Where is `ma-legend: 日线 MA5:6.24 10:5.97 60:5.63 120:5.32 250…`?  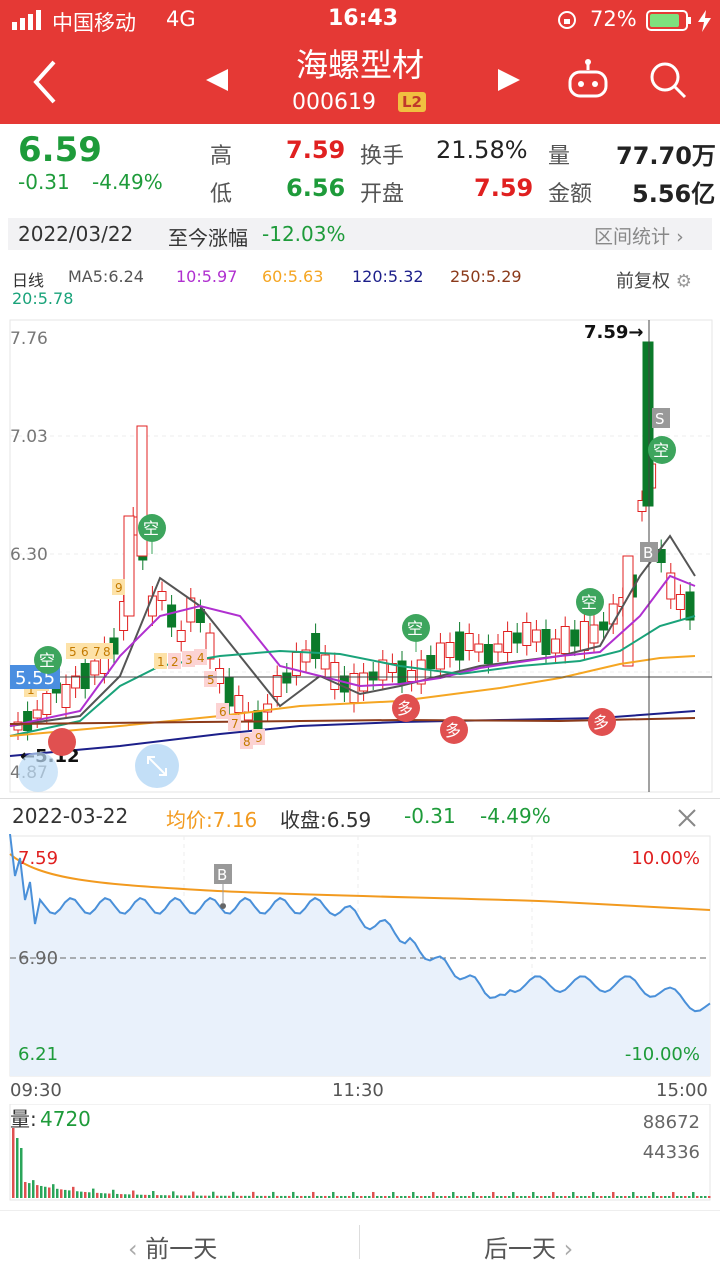
ma-legend: 日线 MA5:6.24 10:5.97 60:5.63 120:5.32 250… is located at coordinates (360, 287).